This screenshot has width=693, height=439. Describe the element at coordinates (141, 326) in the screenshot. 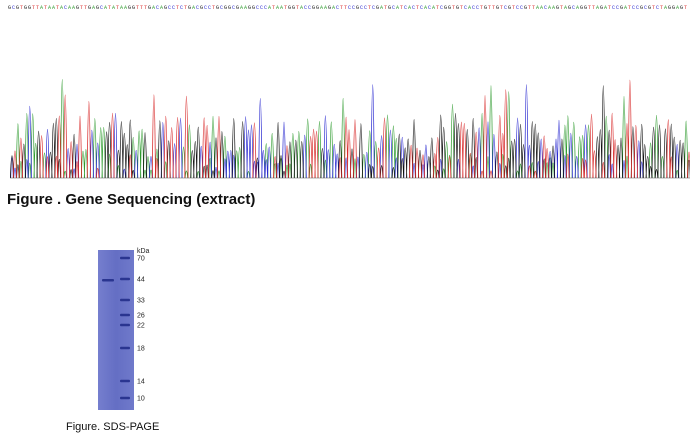

I see `marker-label-22: 22` at that location.